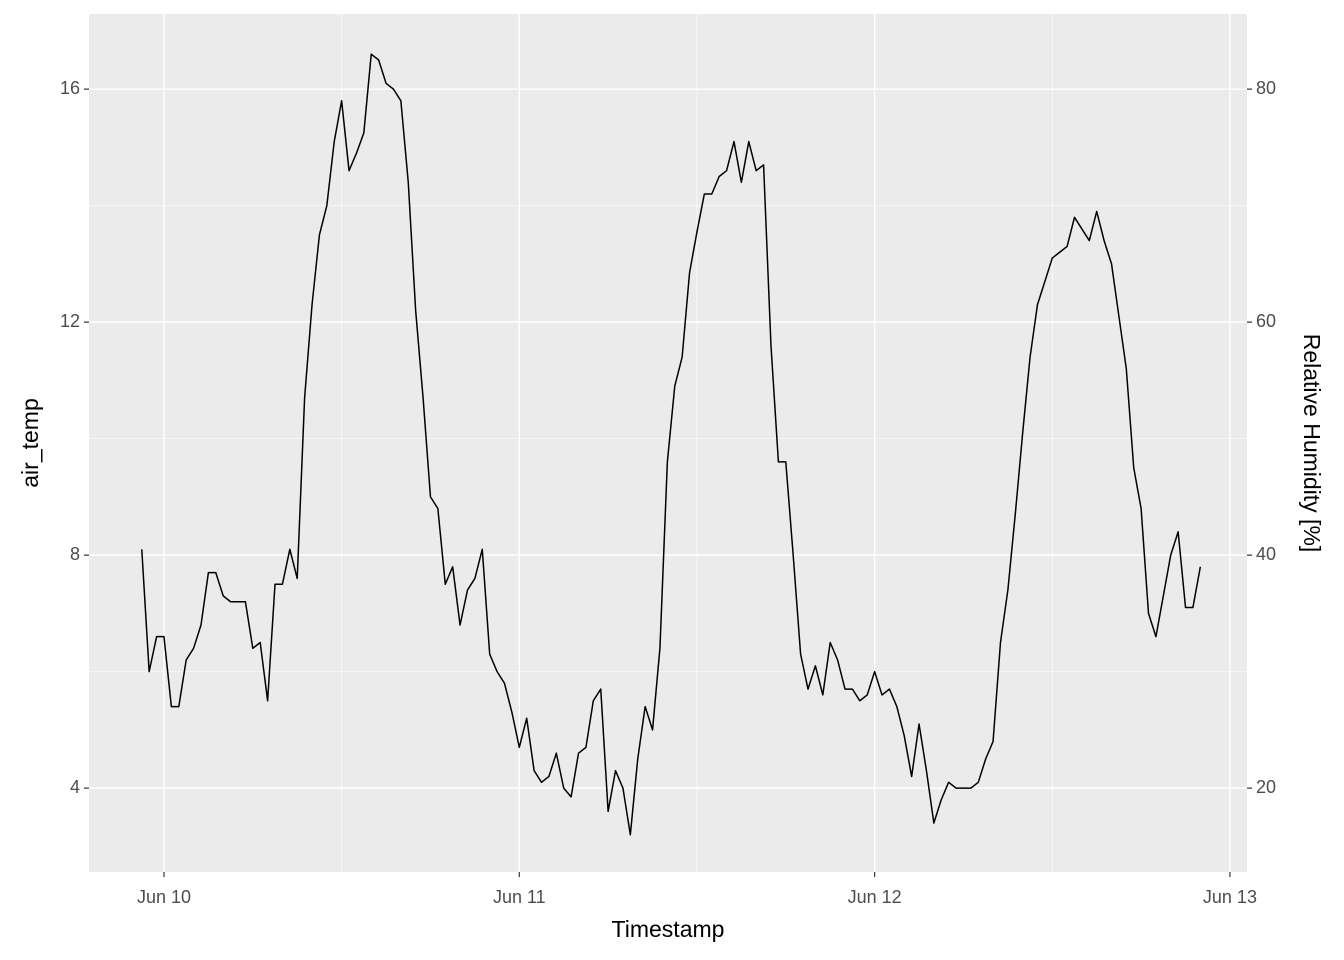 This screenshot has height=960, width=1344. What do you see at coordinates (1266, 88) in the screenshot?
I see `y2-tick-label: 80` at bounding box center [1266, 88].